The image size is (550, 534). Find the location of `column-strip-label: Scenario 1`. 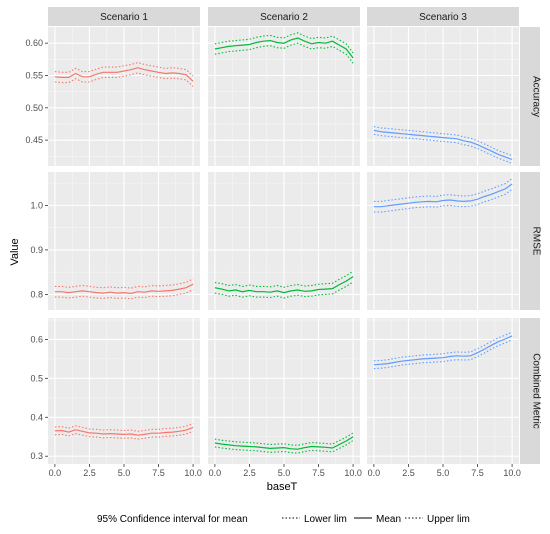

column-strip-label: Scenario 1 is located at coordinates (124, 17).